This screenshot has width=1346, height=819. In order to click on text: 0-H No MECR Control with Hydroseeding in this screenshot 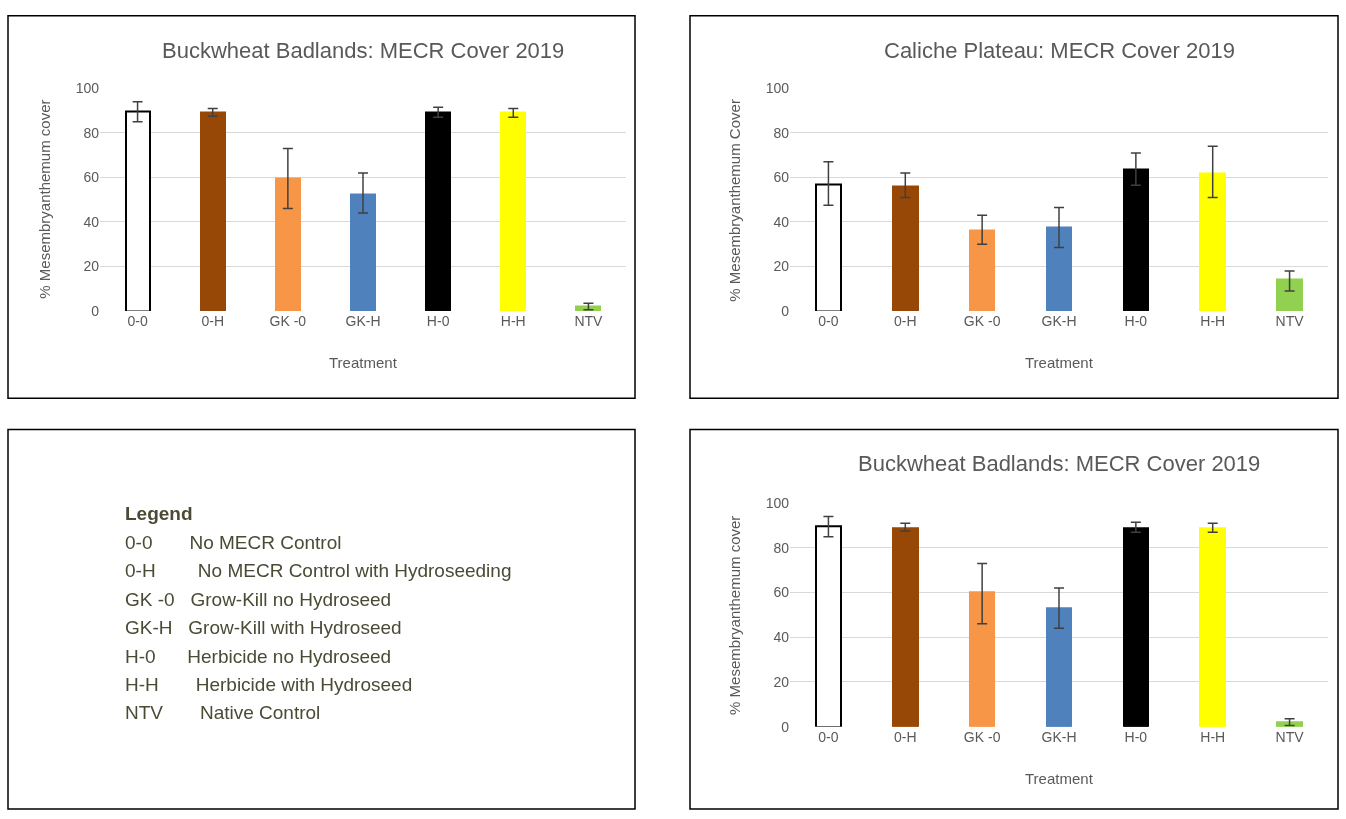, I will do `click(318, 570)`.